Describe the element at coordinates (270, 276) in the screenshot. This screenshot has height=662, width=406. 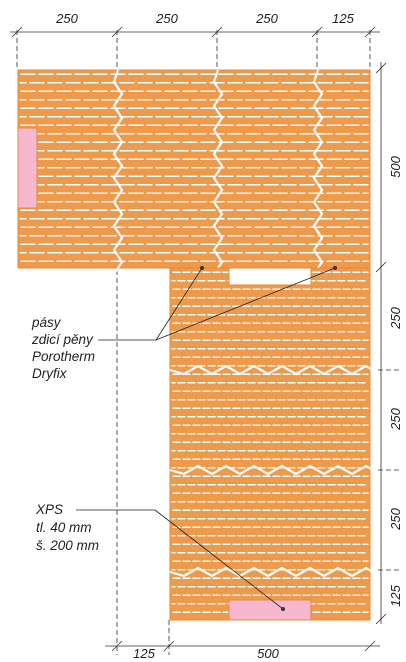
I see `notch-gap` at that location.